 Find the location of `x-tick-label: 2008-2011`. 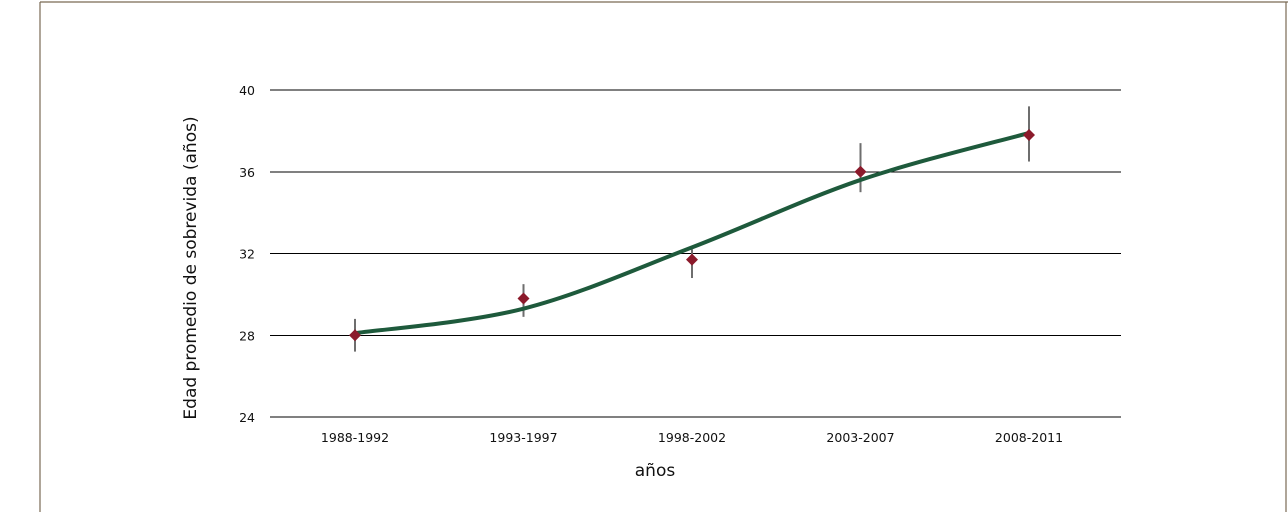

x-tick-label: 2008-2011 is located at coordinates (1029, 437).